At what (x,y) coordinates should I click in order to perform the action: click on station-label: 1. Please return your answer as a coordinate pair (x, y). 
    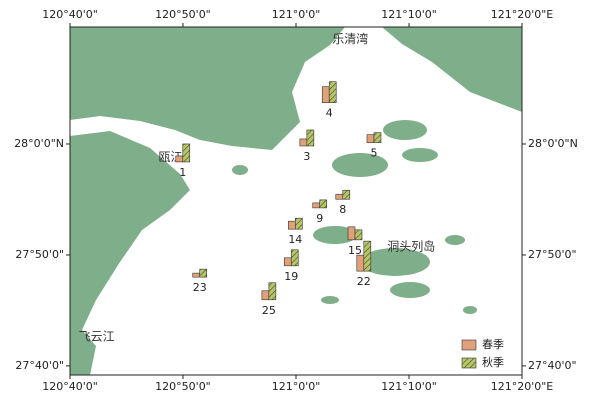
    Looking at the image, I should click on (182, 172).